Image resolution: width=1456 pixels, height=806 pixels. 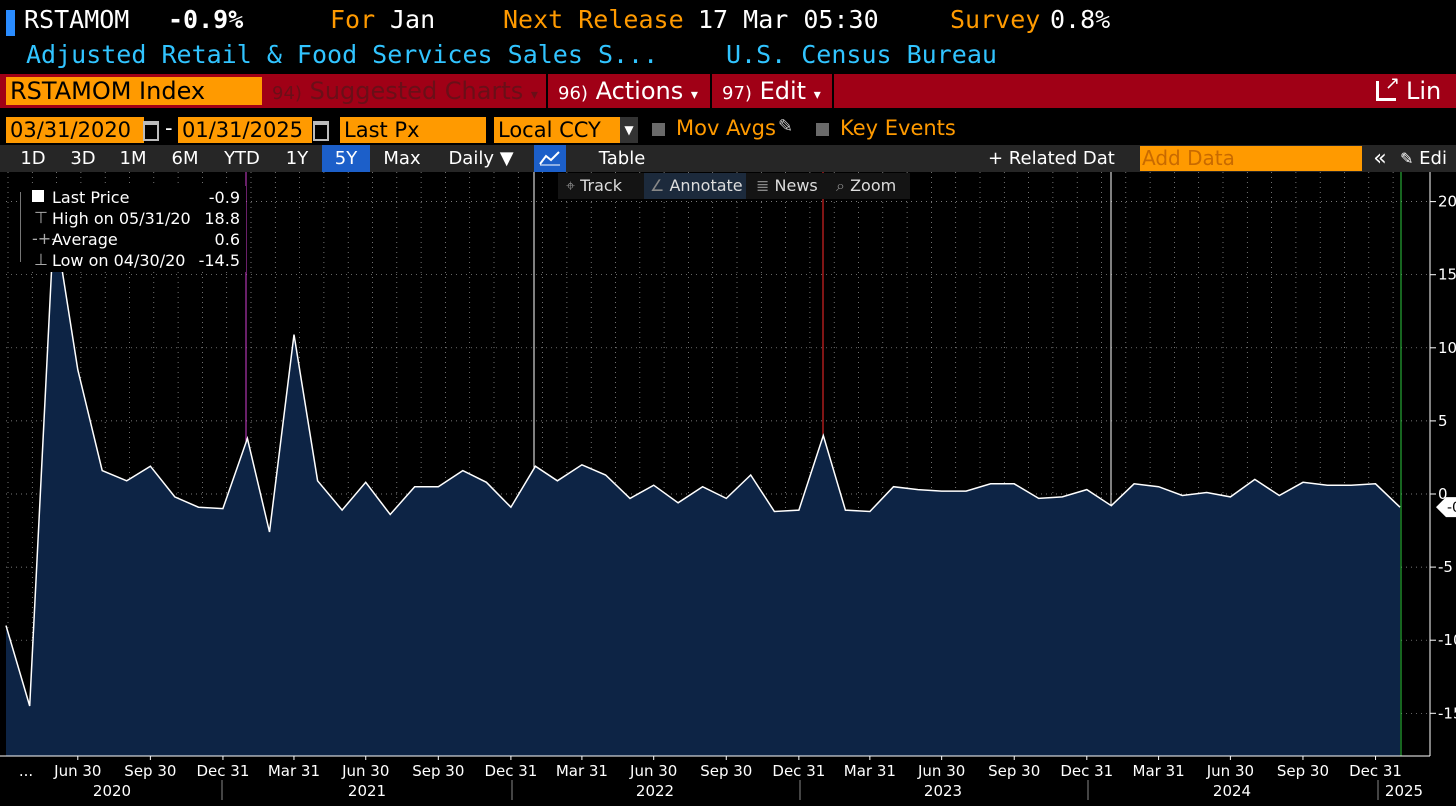 I want to click on start-date-field: 03/31/2020, so click(x=75, y=130).